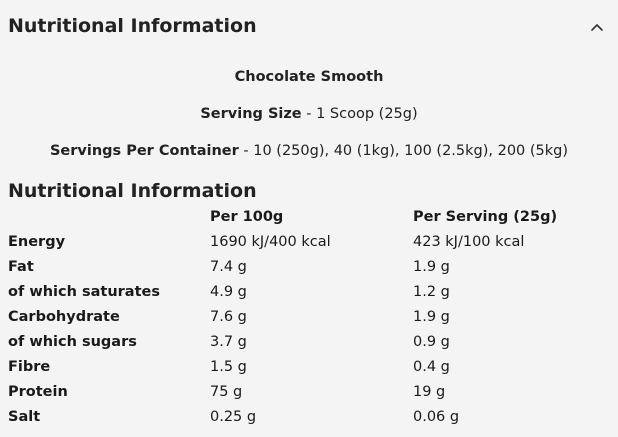 The image size is (618, 437). What do you see at coordinates (144, 151) in the screenshot?
I see `servings-label: Servings Per Container` at bounding box center [144, 151].